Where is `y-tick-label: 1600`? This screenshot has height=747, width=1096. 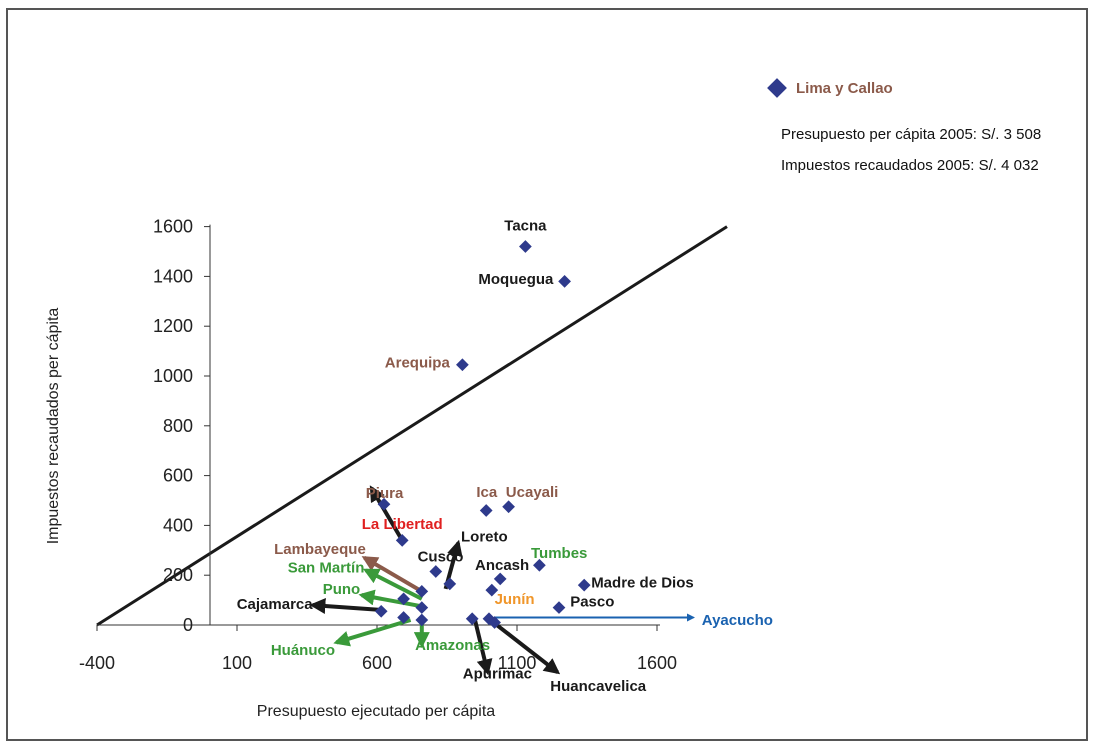 y-tick-label: 1600 is located at coordinates (173, 227).